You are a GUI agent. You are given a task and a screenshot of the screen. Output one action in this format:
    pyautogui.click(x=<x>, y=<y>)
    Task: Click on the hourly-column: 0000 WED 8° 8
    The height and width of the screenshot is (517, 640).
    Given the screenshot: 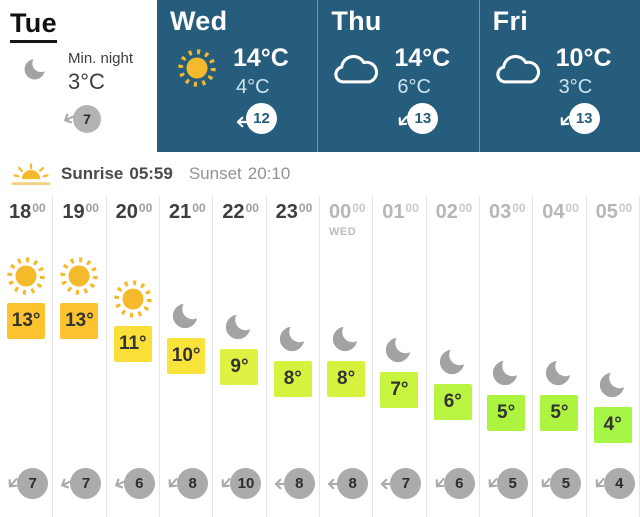 What is the action you would take?
    pyautogui.click(x=347, y=356)
    